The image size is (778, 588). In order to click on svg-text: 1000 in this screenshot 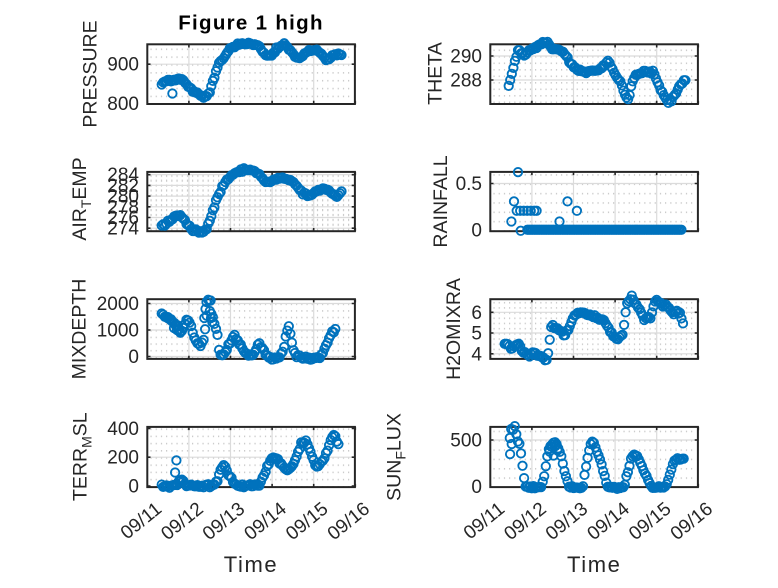, I will do `click(118, 331)`.